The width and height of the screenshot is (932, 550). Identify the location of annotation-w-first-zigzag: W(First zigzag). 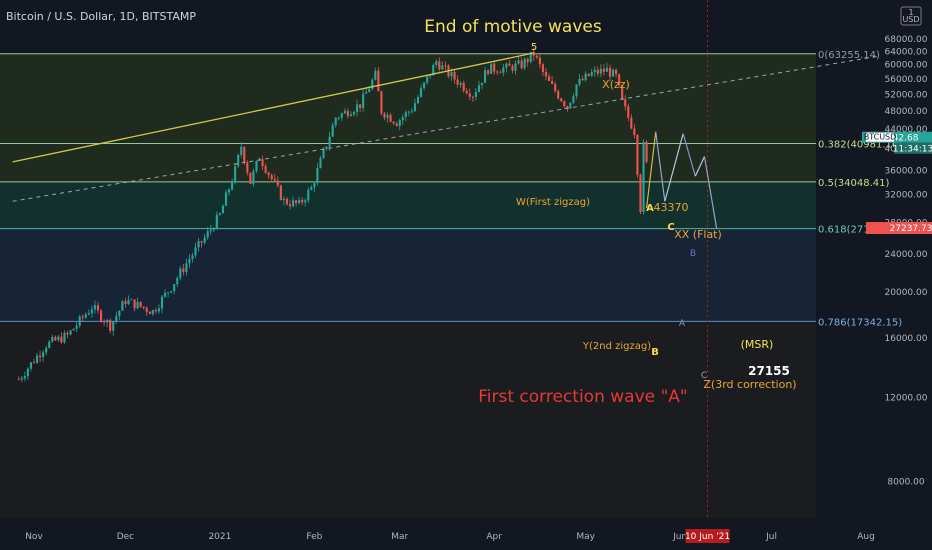
(553, 202).